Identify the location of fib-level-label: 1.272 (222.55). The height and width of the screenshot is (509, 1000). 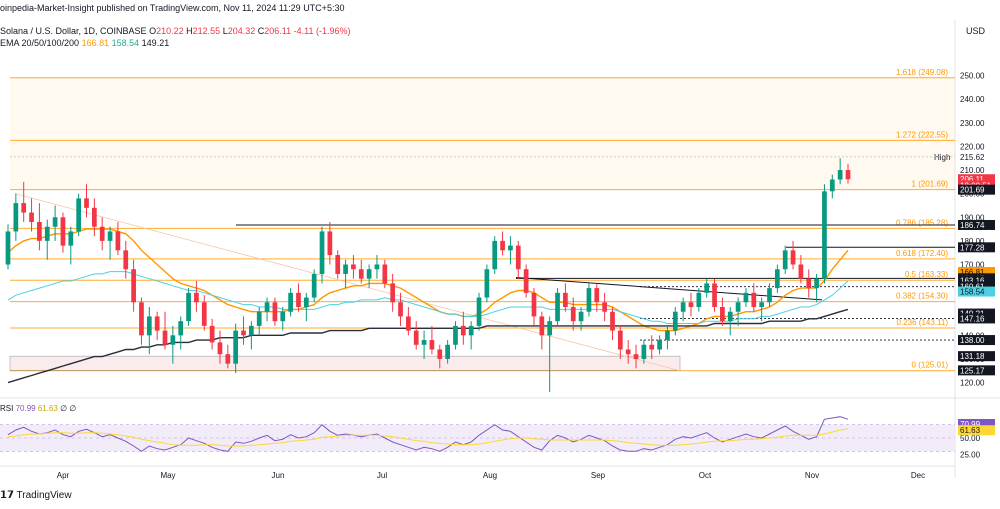
(922, 134).